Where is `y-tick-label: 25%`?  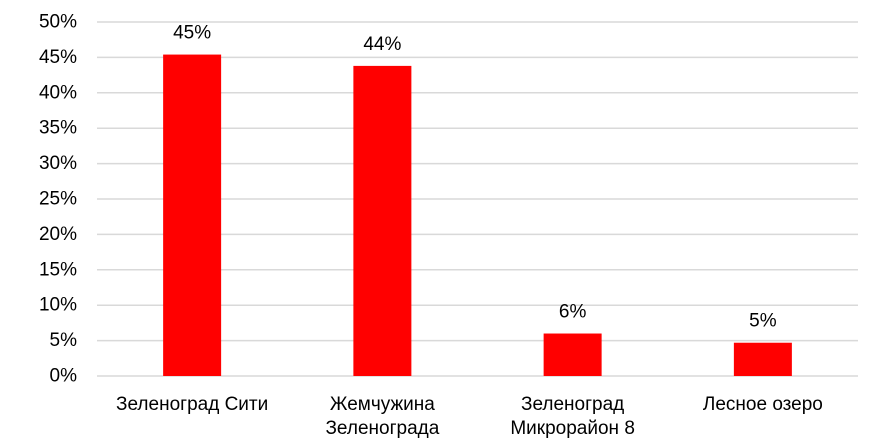
y-tick-label: 25% is located at coordinates (58, 199).